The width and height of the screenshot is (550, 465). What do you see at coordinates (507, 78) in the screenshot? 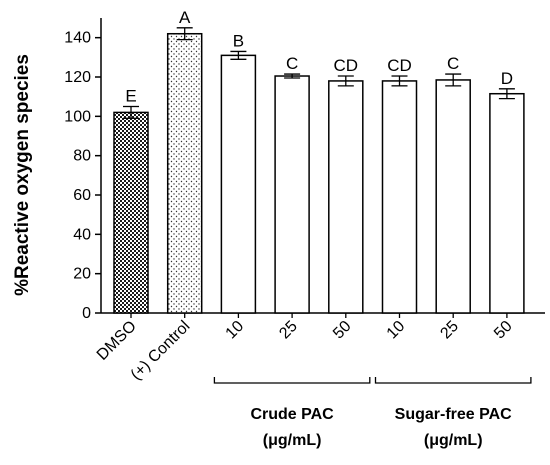
I see `significance-letter: D` at bounding box center [507, 78].